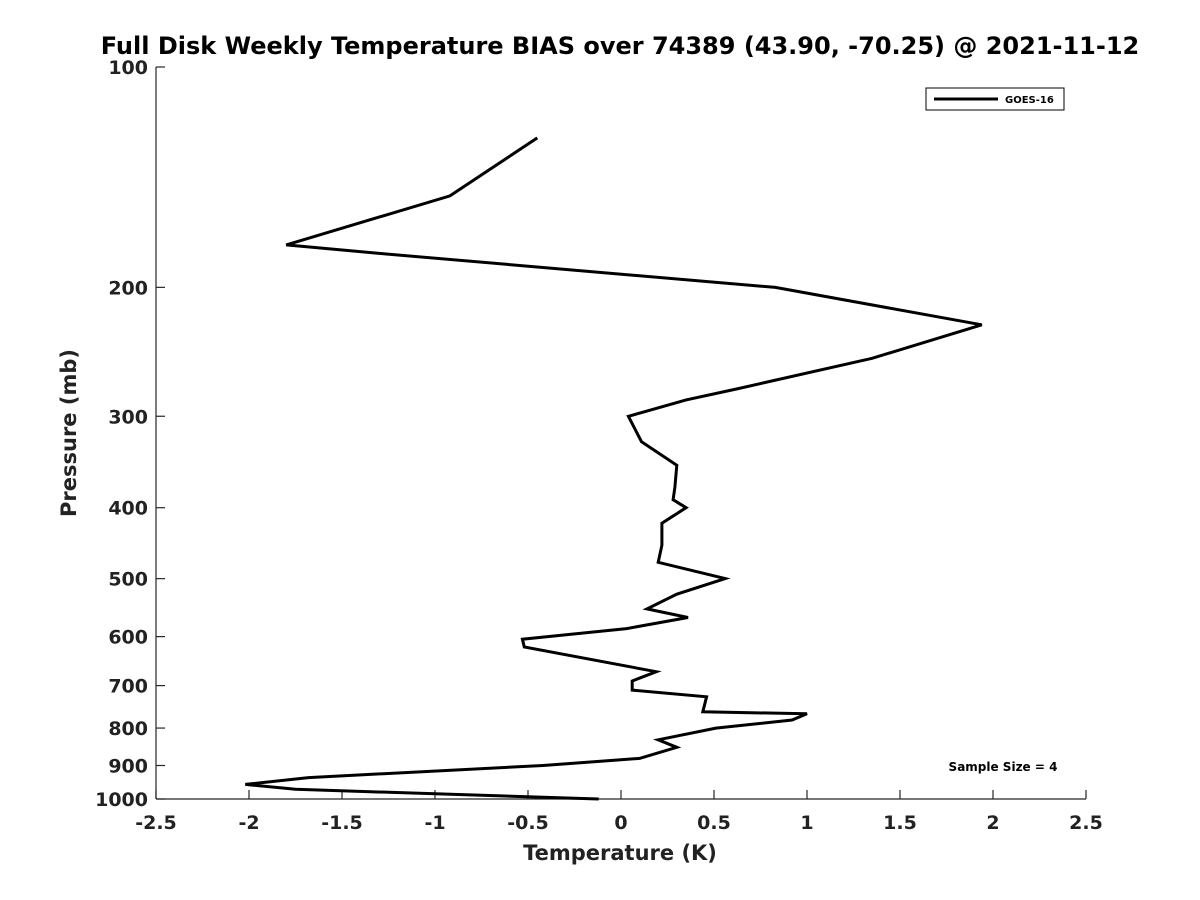 This screenshot has height=900, width=1200. I want to click on x-tick-label: 1, so click(806, 823).